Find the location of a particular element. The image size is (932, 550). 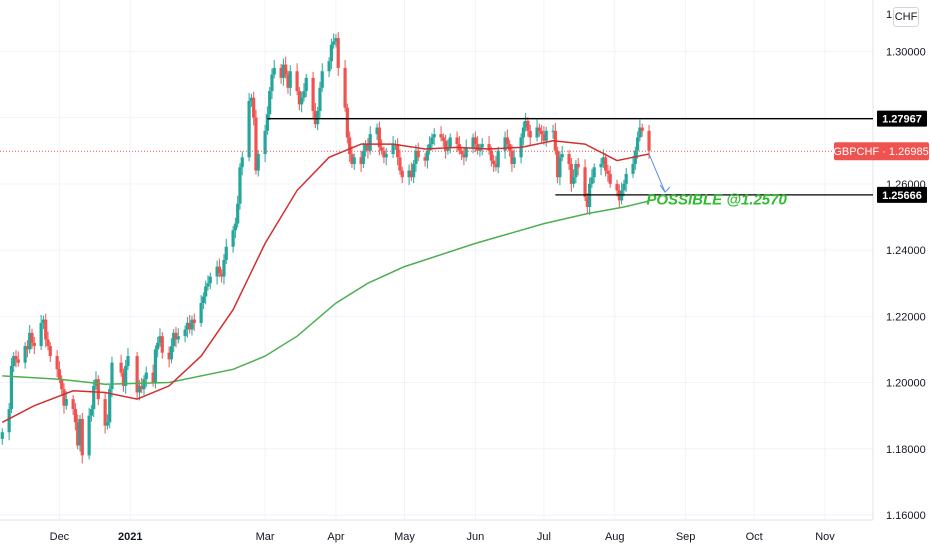

projection-arrow is located at coordinates (659, 173).